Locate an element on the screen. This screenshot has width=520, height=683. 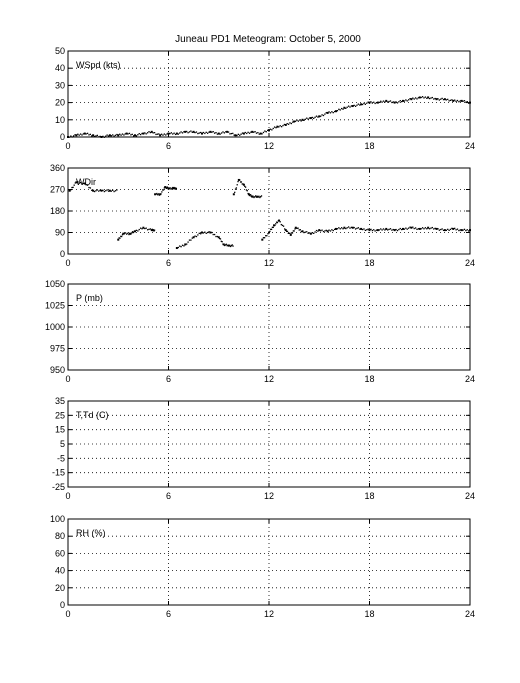
y-tick-label: 15 is located at coordinates (60, 430).